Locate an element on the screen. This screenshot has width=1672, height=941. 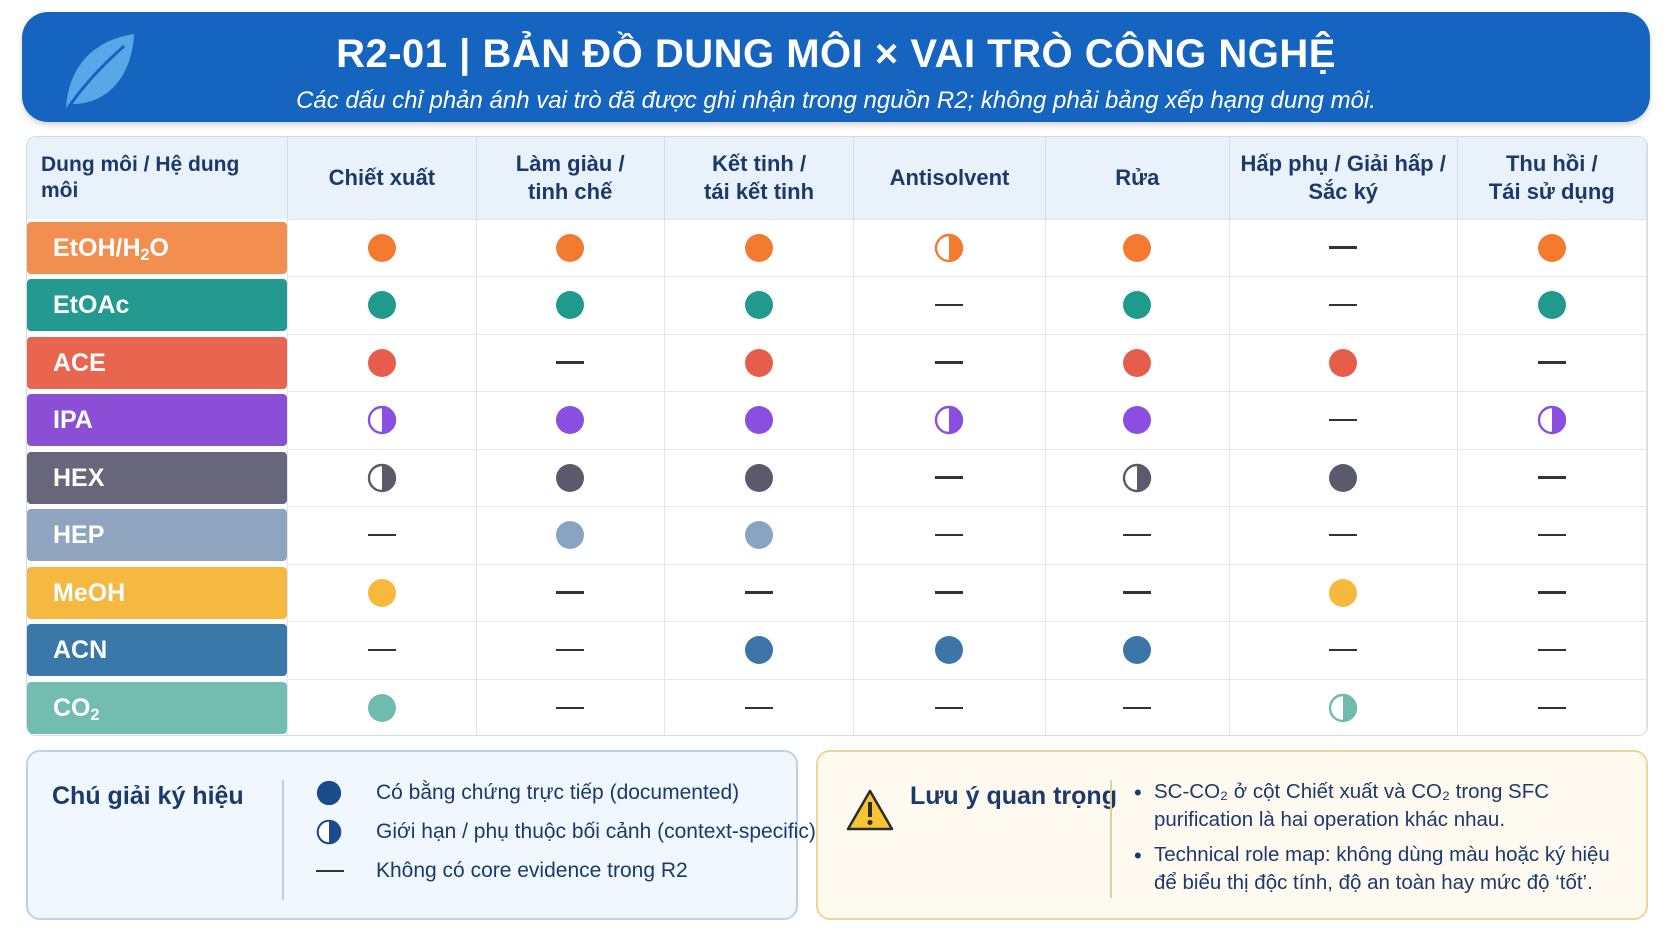
table-row: HEX is located at coordinates (837, 477).